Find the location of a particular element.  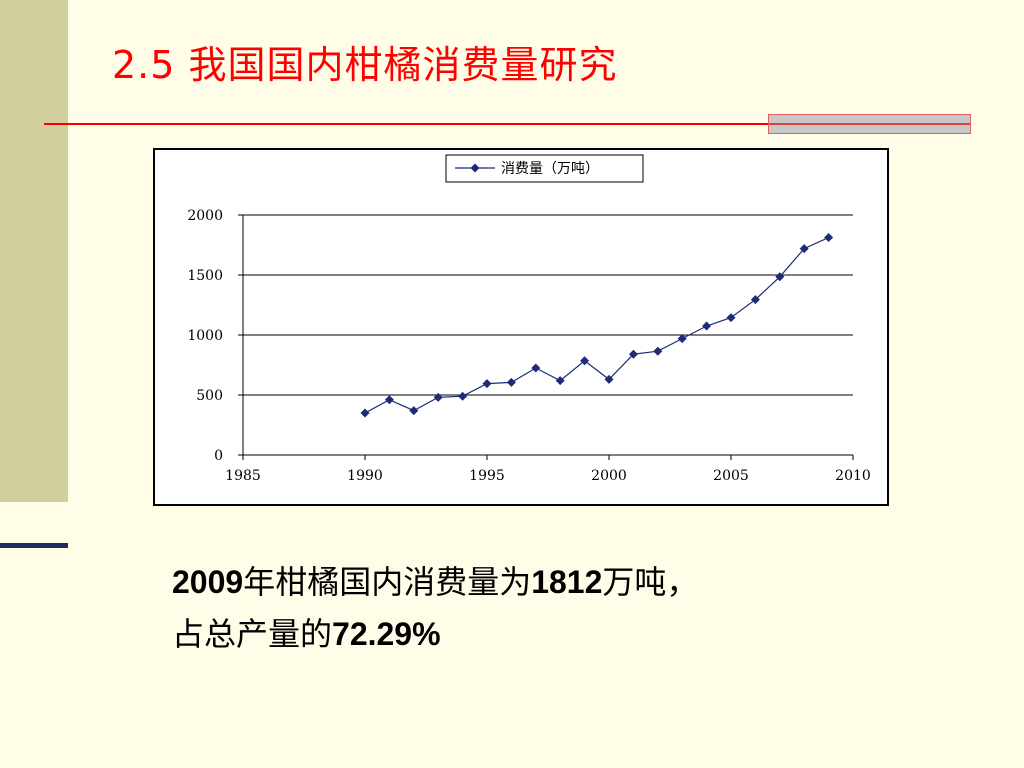

data-point-2000 is located at coordinates (609, 379).